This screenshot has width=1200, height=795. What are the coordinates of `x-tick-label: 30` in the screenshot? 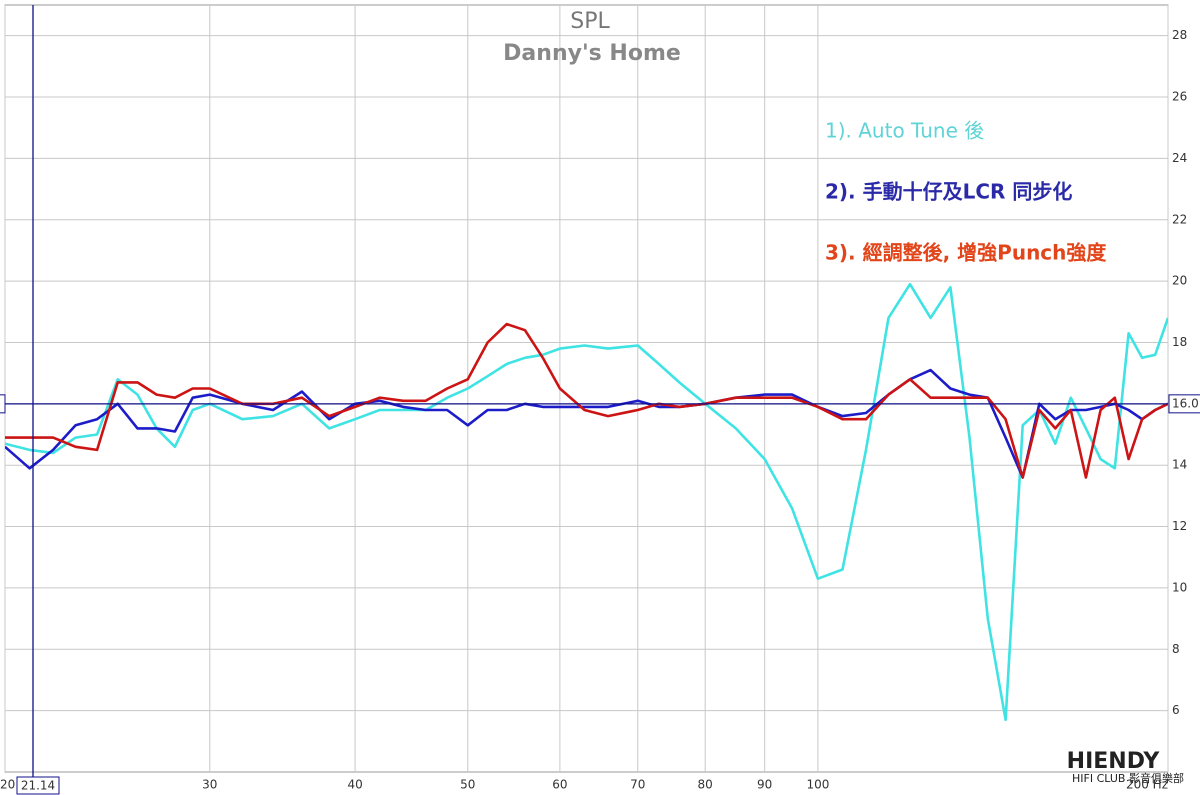 It's located at (209, 785).